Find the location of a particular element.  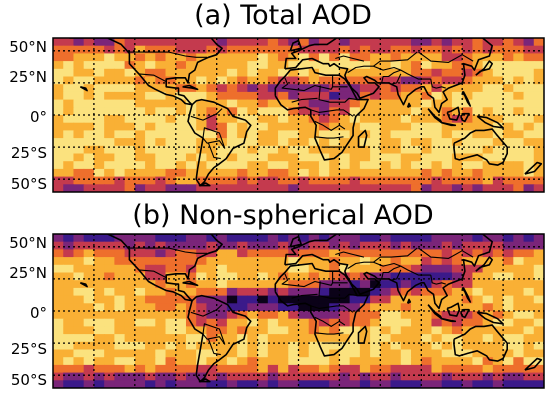

panel-b-lat-label: 0° is located at coordinates (38, 313).